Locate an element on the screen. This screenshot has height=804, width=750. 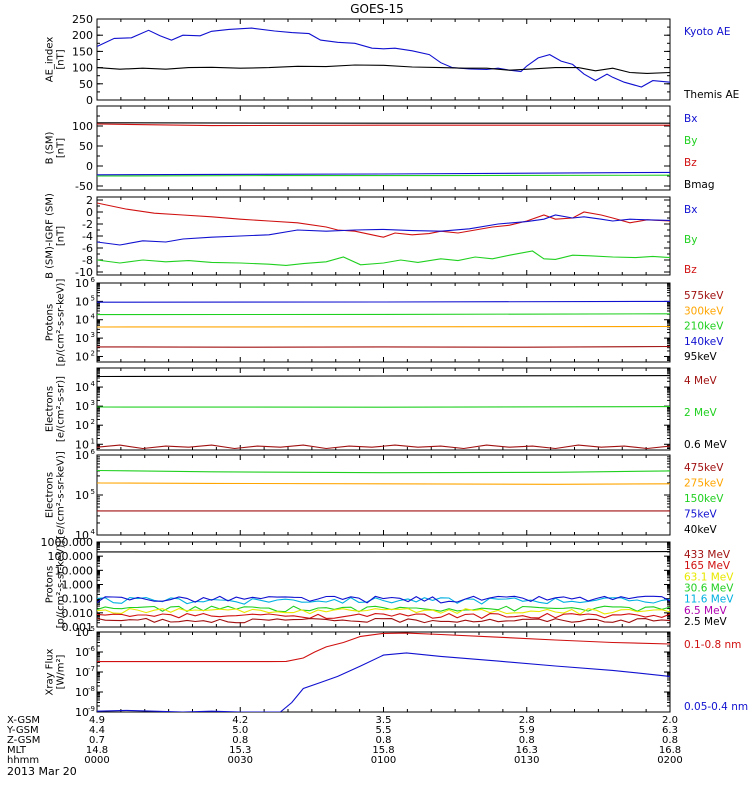
legend-entry: Bmag is located at coordinates (699, 185).